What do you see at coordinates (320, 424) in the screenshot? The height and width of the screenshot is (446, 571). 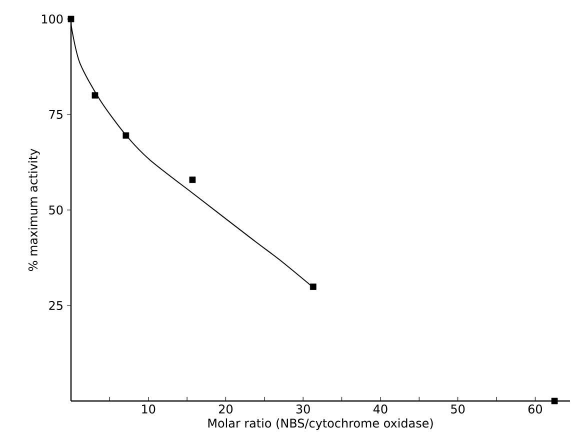 I see `x-axis-title: Molar ratio (NBS/cytochrome oxidase)` at bounding box center [320, 424].